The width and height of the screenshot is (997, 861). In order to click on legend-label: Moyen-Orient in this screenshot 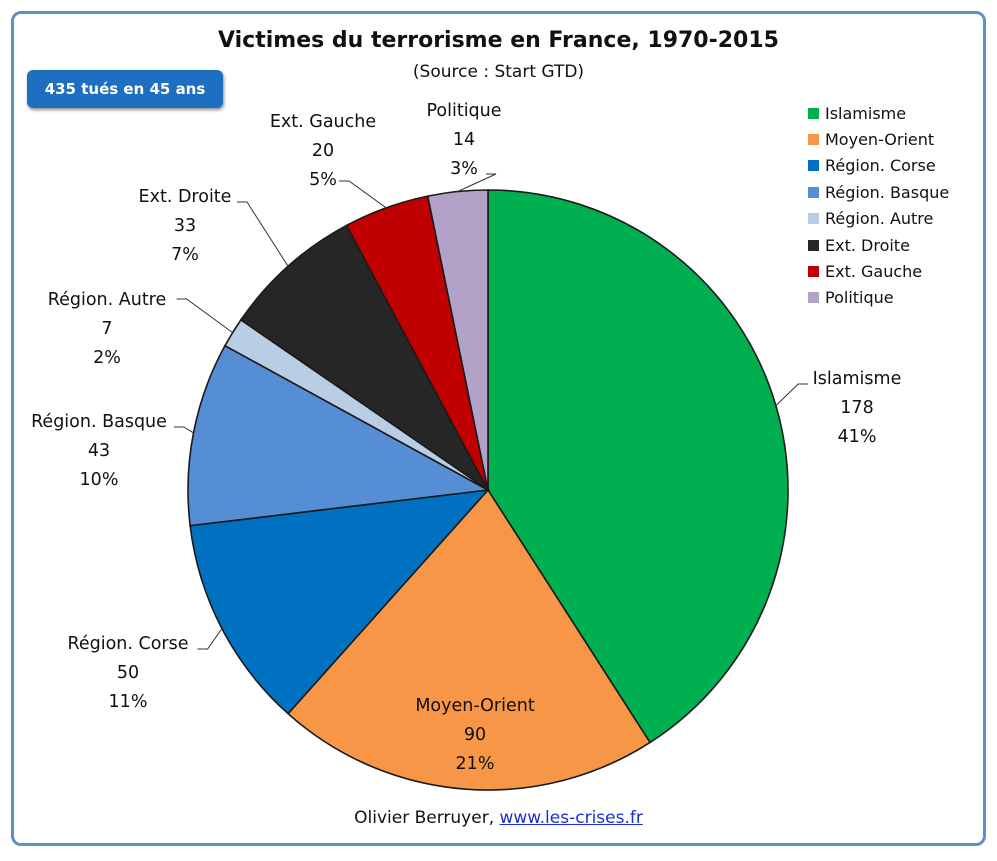, I will do `click(880, 140)`.